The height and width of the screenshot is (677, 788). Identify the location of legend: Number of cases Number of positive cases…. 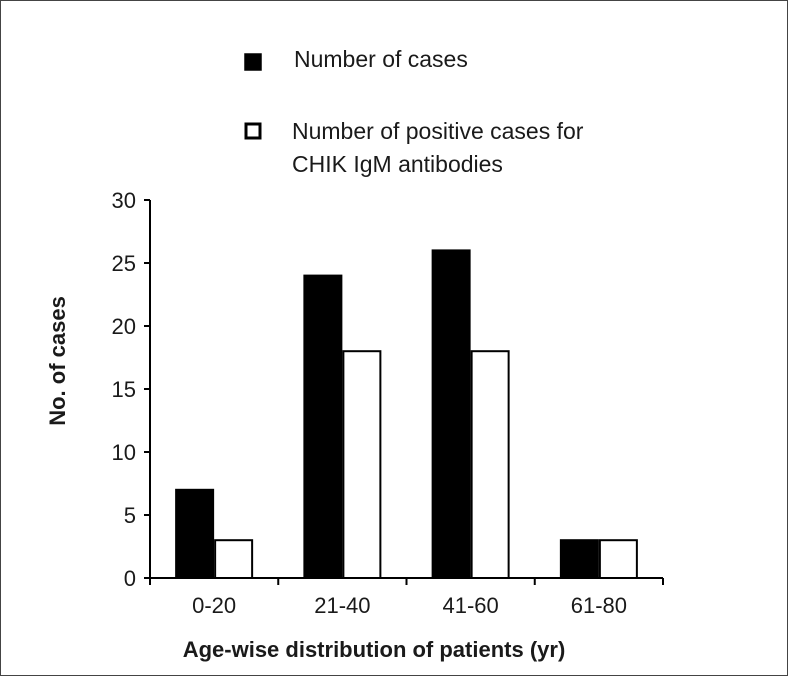
(414, 111).